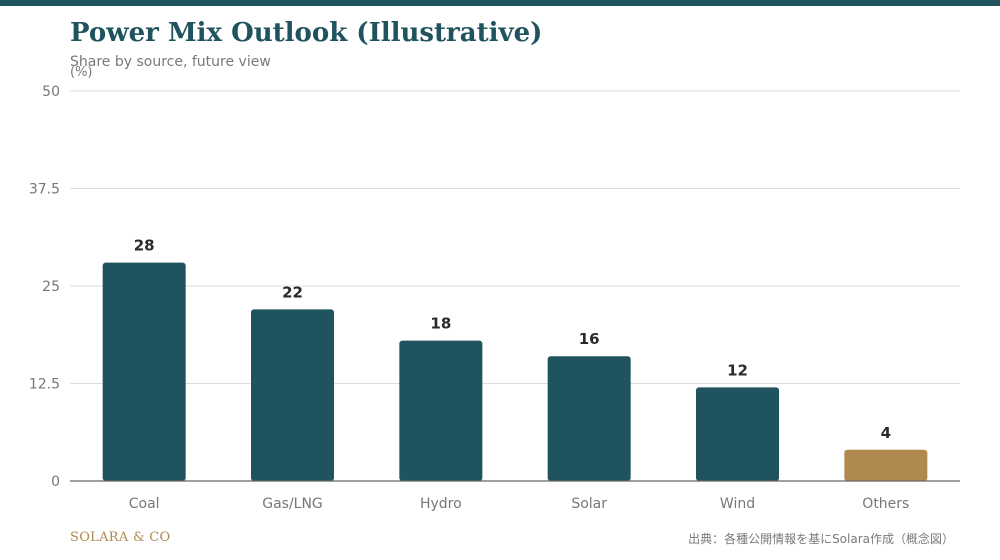 This screenshot has width=1000, height=560. What do you see at coordinates (500, 3) in the screenshot?
I see `top-accent-bar` at bounding box center [500, 3].